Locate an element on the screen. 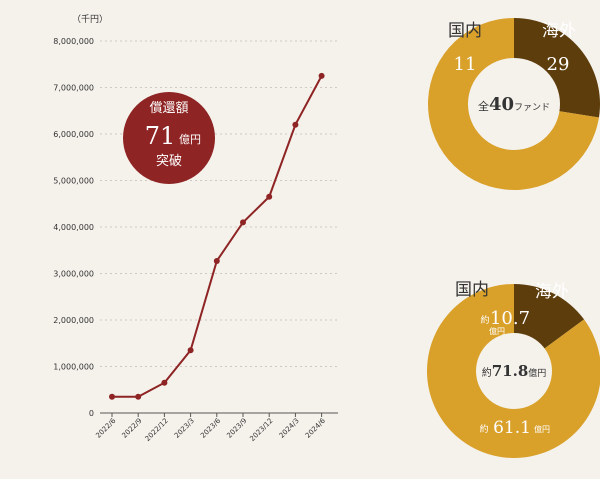 The image size is (600, 479). x-tick-label: 2023/12 is located at coordinates (261, 430).